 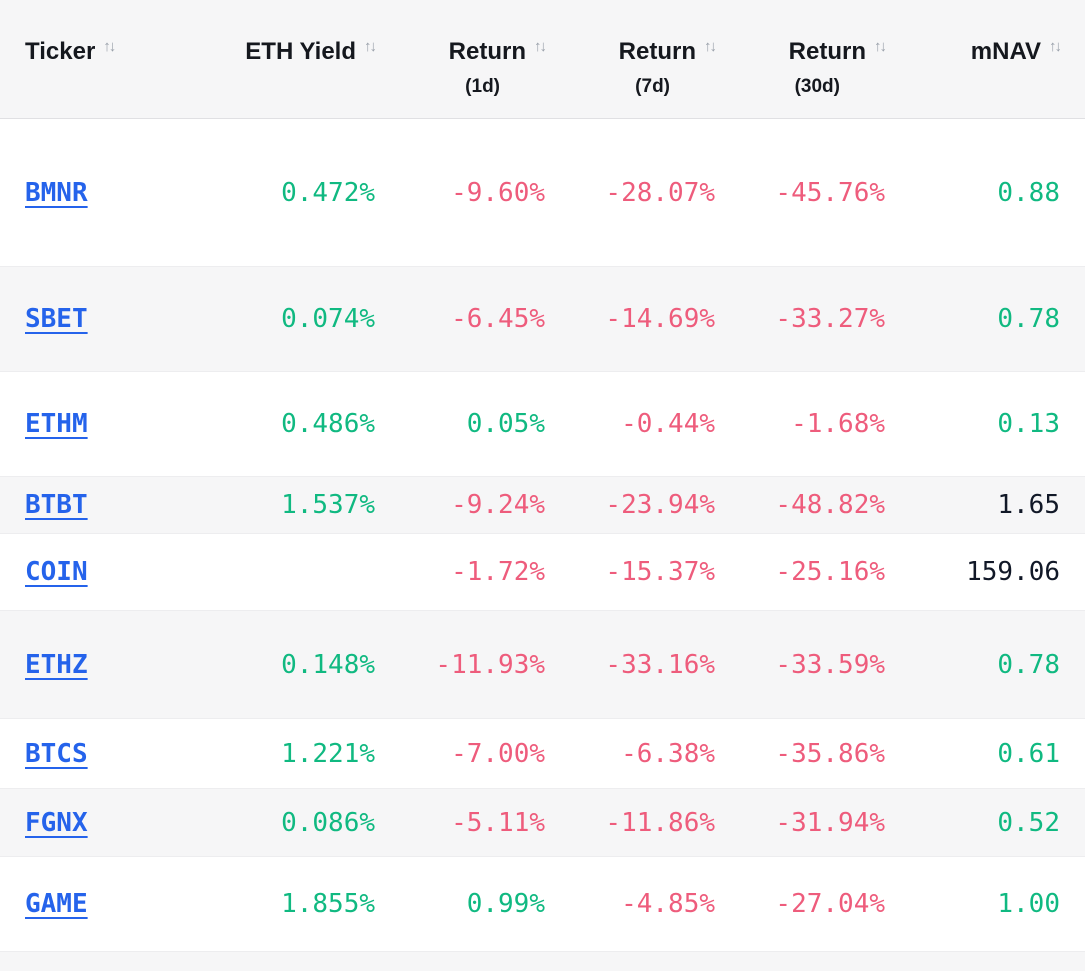 I want to click on col-header-return-7d: Return ↑↓ (7d), so click(x=655, y=59).